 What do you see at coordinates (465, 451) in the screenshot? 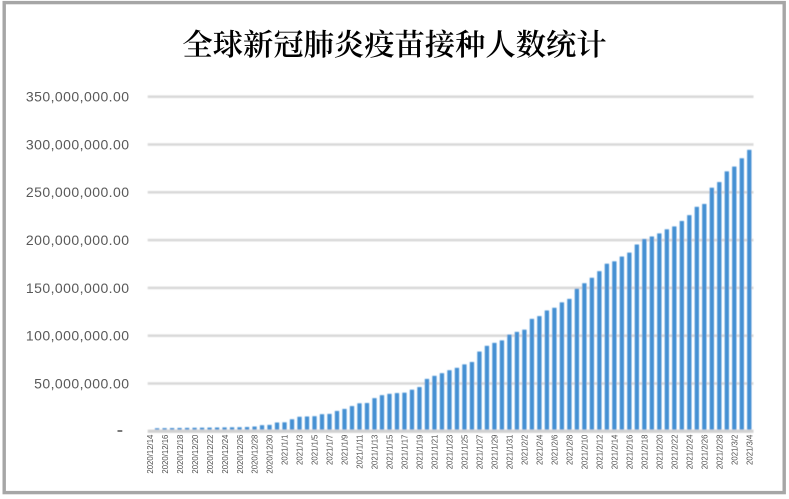
I see `svg-text: 2021/1/25` at bounding box center [465, 451].